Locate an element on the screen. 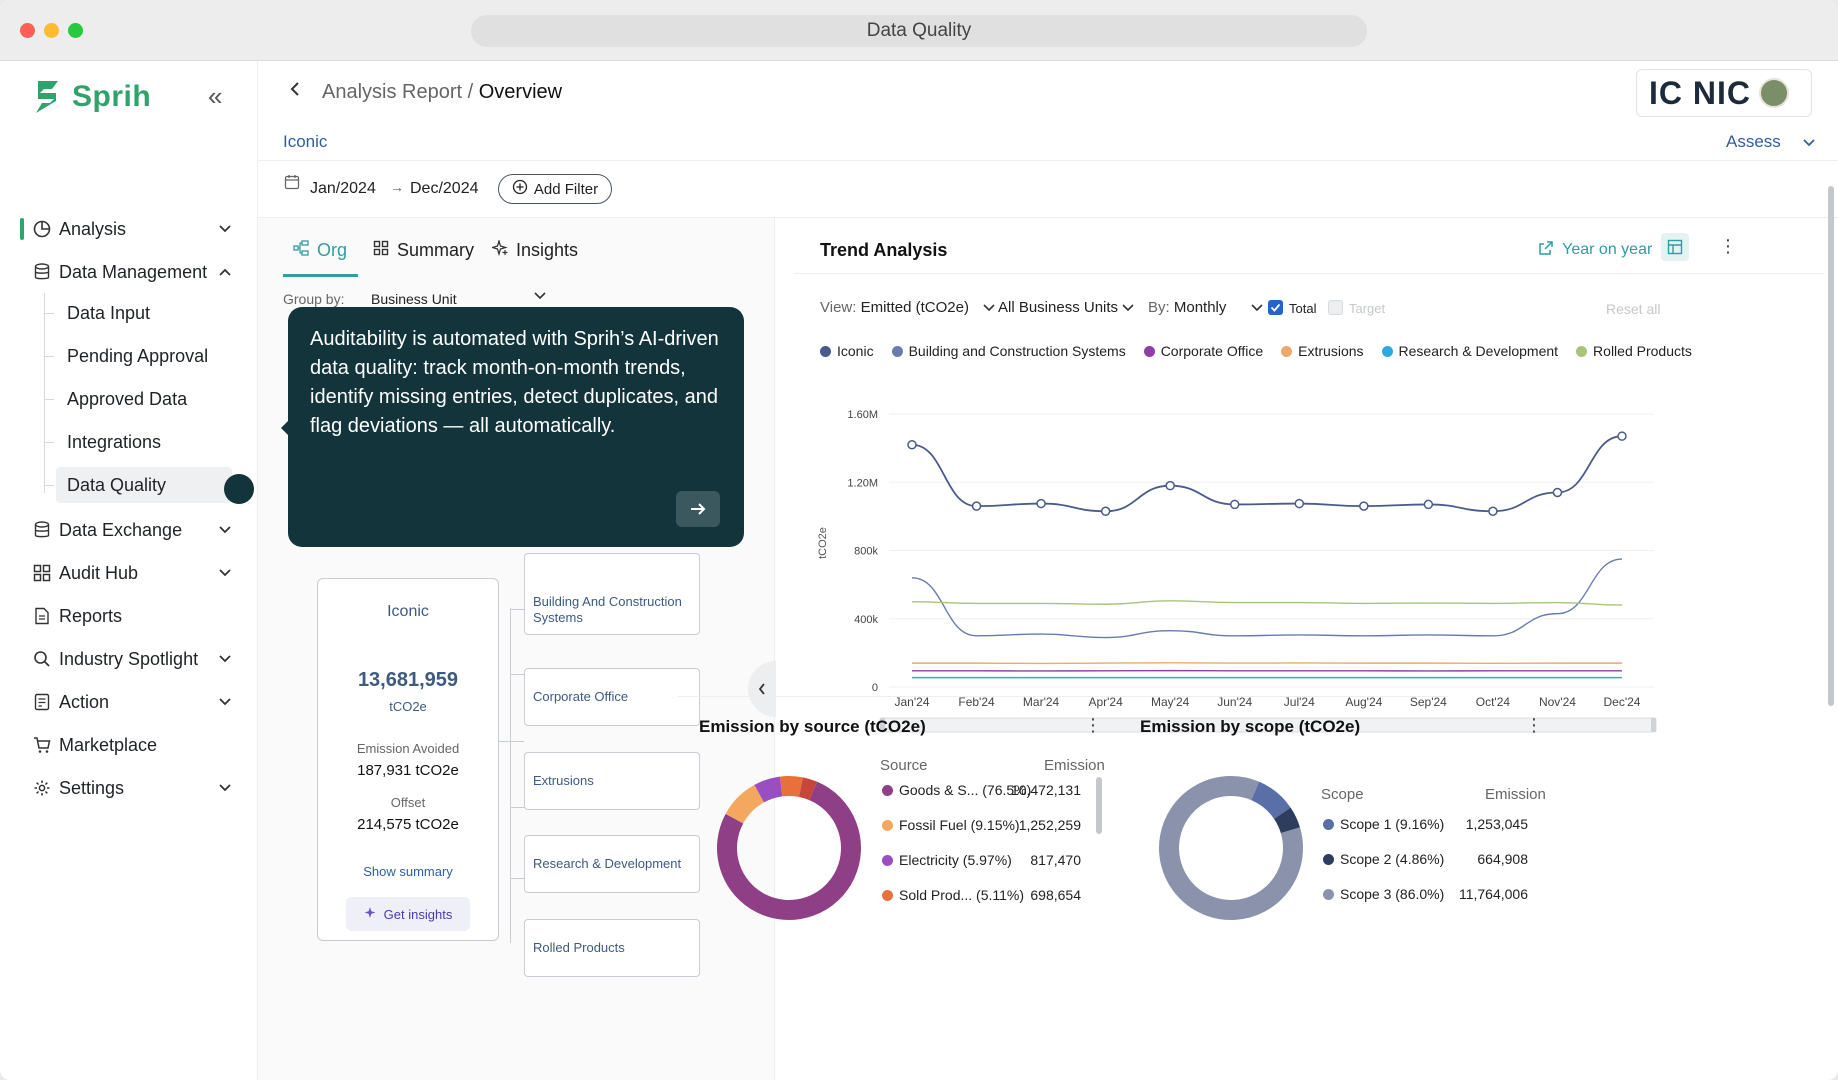 The image size is (1838, 1080). page-scrollbar is located at coordinates (1831, 446).